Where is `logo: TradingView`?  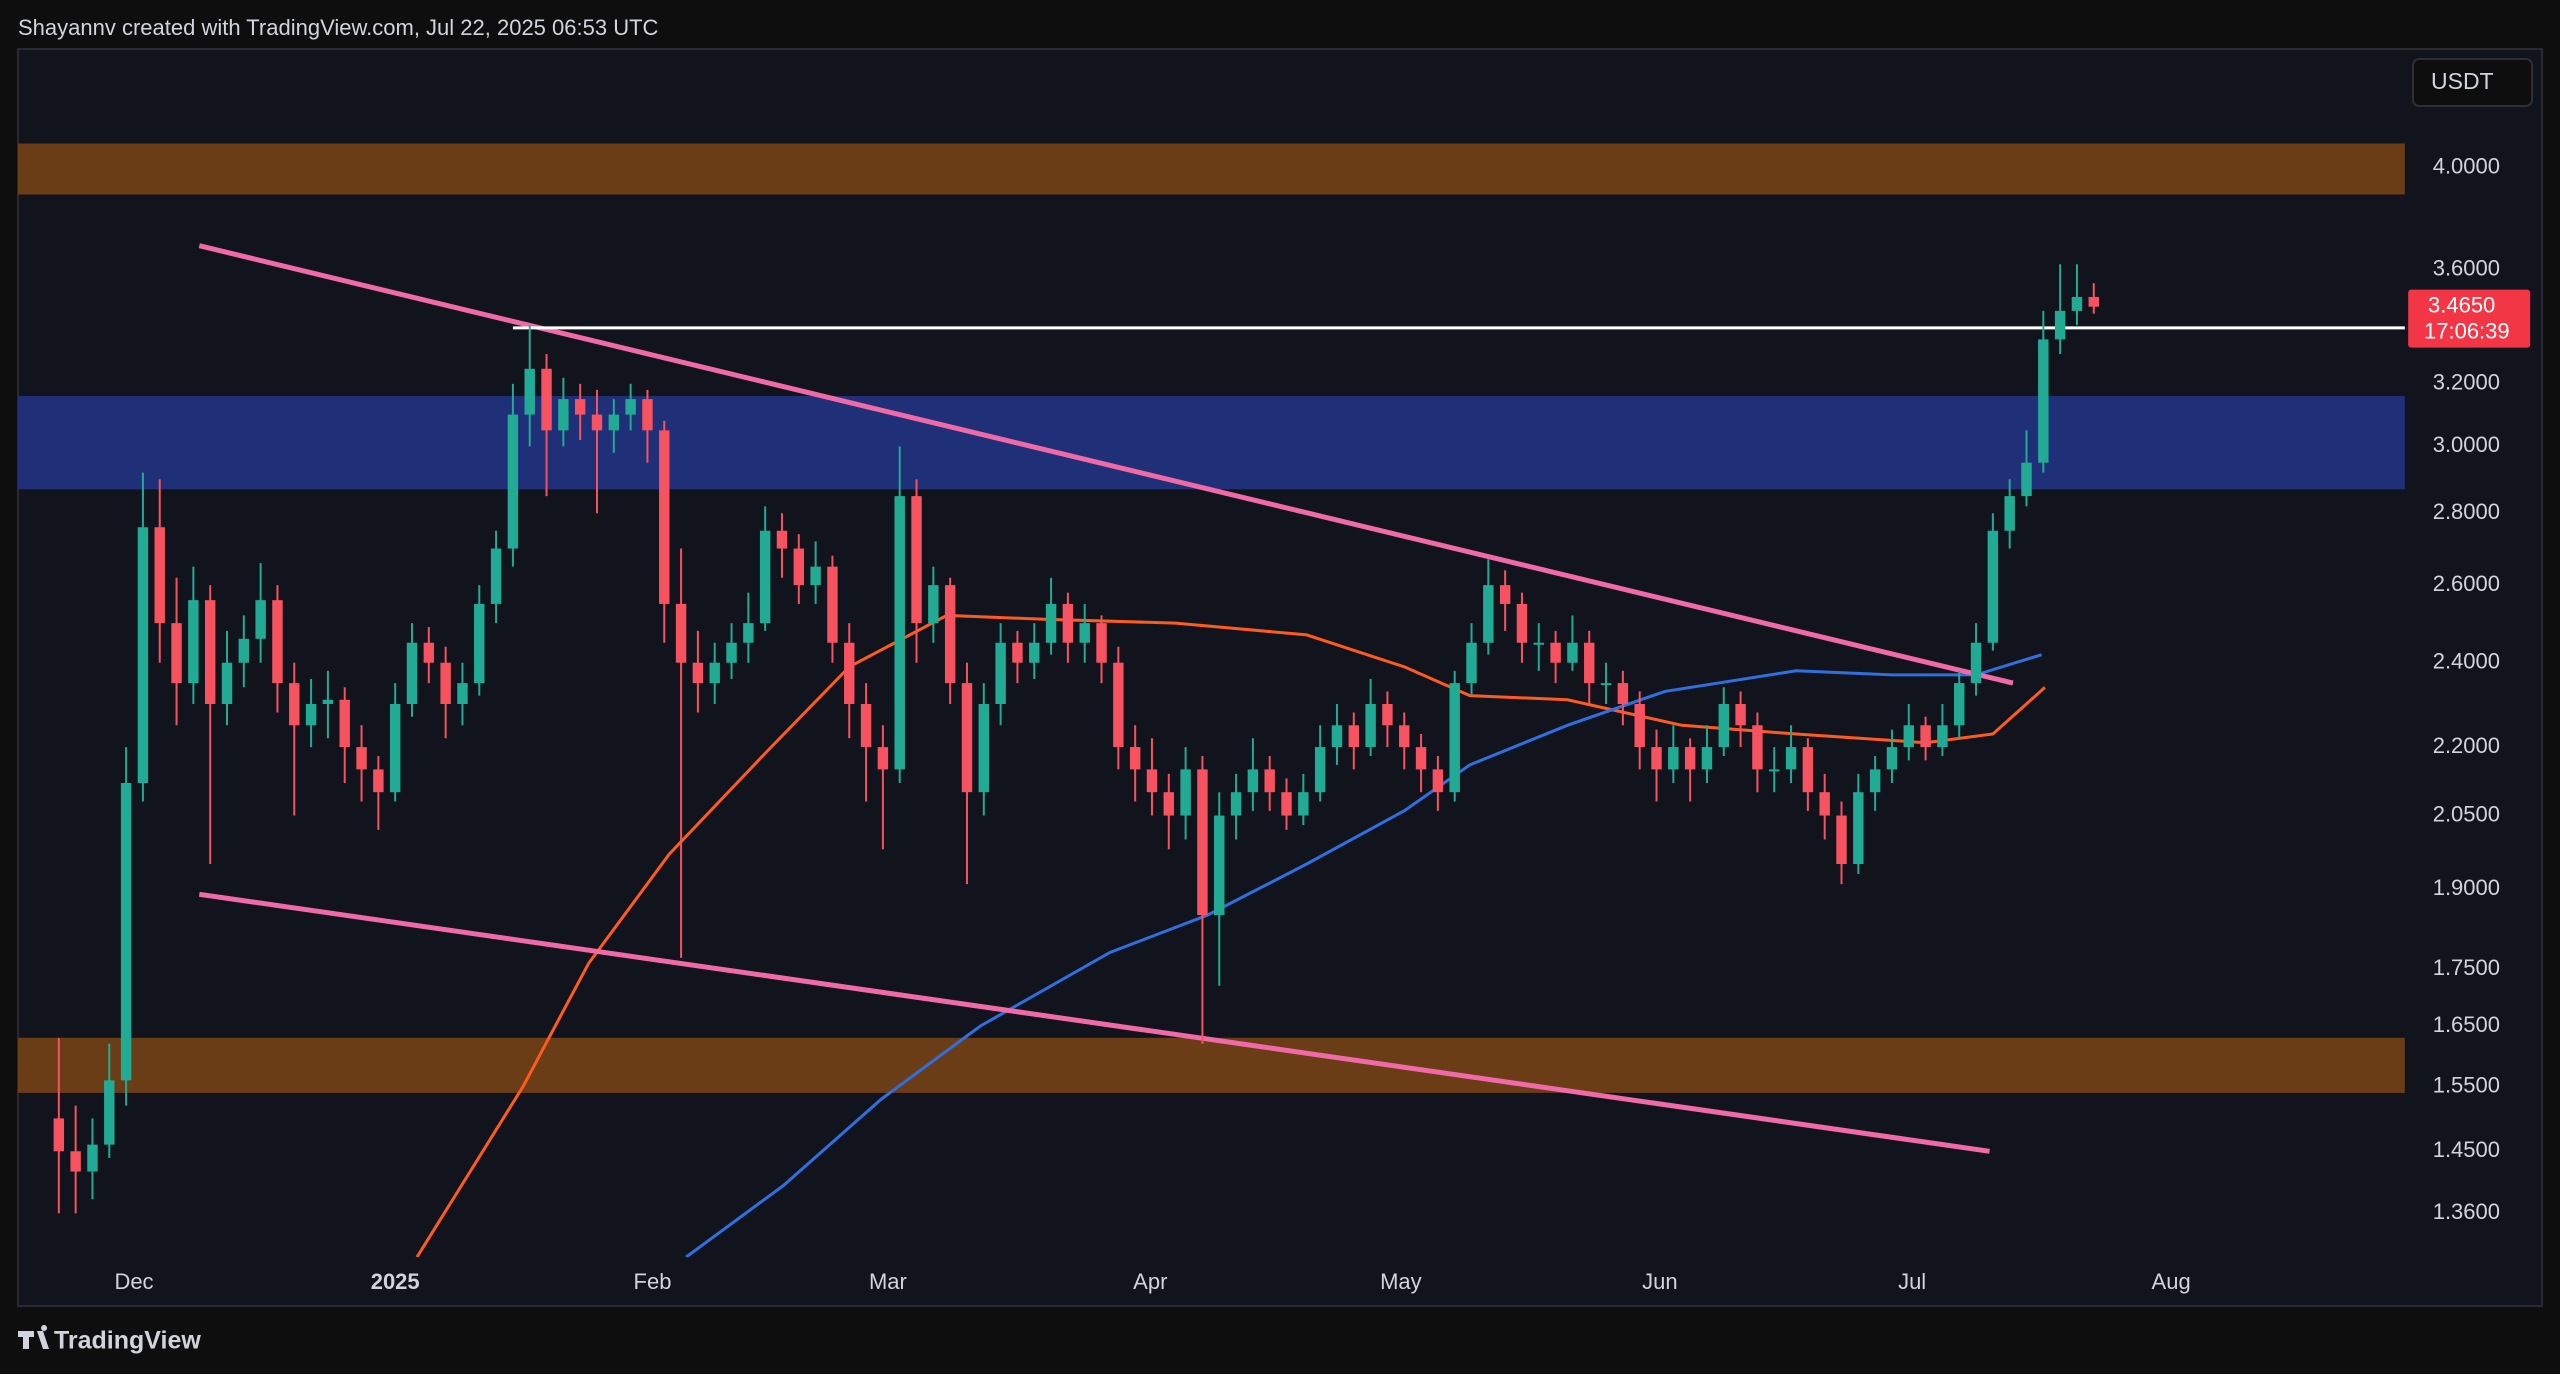 logo: TradingView is located at coordinates (109, 1340).